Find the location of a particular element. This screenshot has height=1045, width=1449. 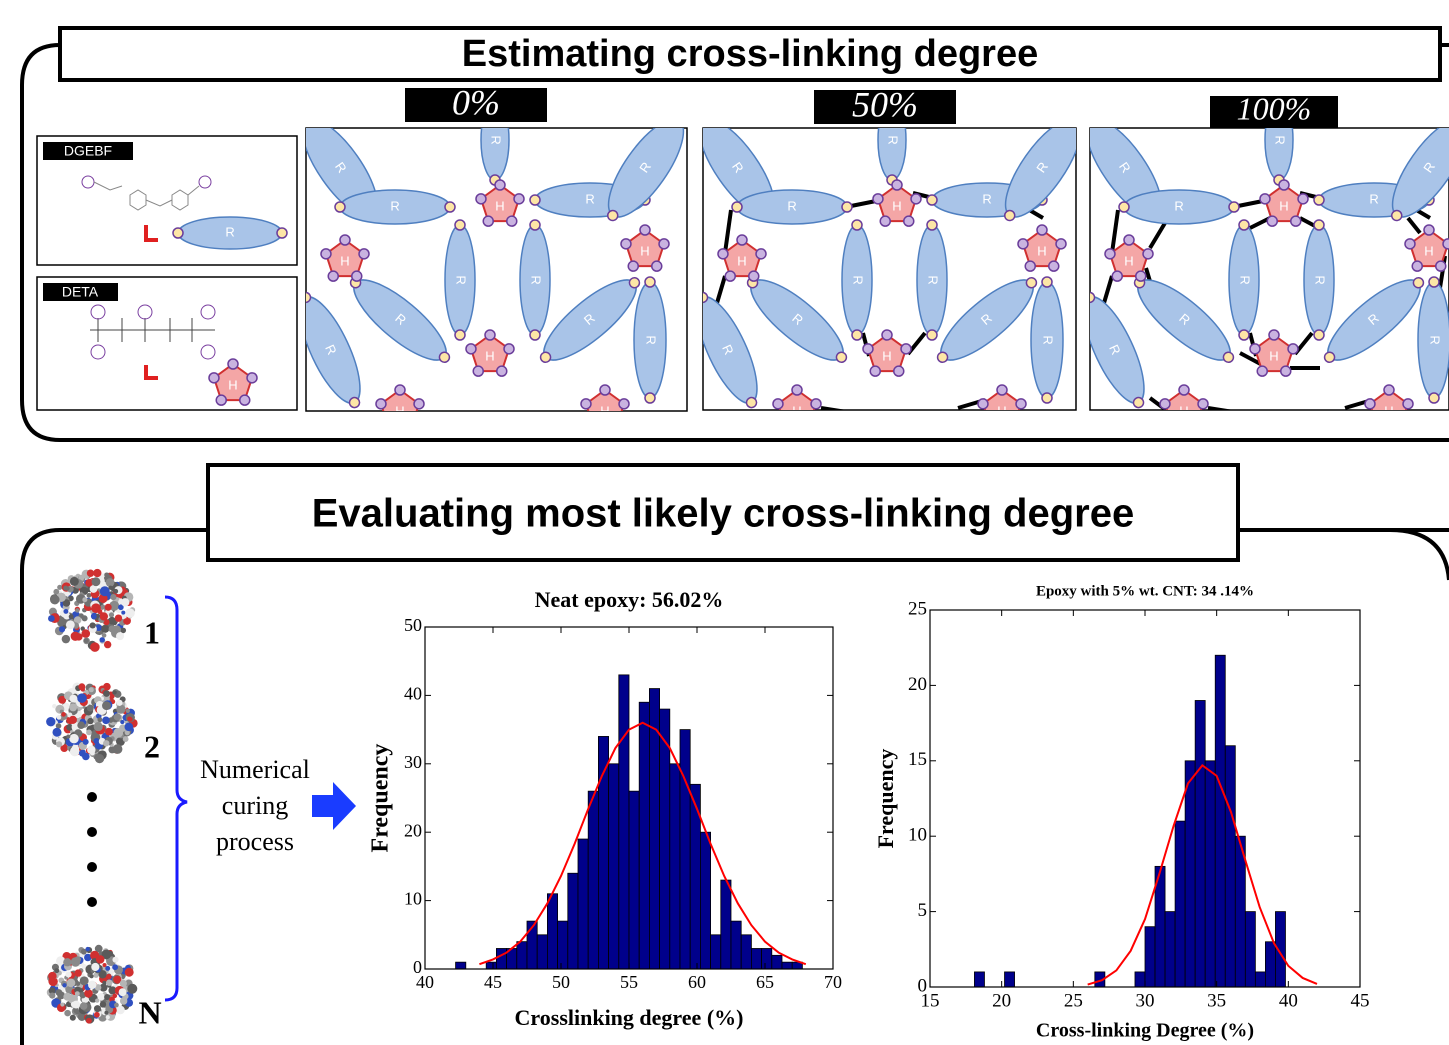

degree-label: 0% is located at coordinates (476, 102).